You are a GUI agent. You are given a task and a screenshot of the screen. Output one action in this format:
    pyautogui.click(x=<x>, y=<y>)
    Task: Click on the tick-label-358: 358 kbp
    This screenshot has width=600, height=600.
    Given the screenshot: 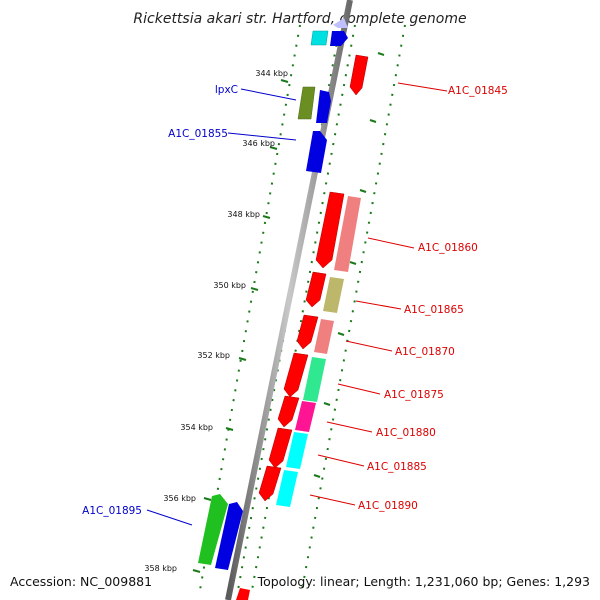 What is the action you would take?
    pyautogui.click(x=160, y=568)
    